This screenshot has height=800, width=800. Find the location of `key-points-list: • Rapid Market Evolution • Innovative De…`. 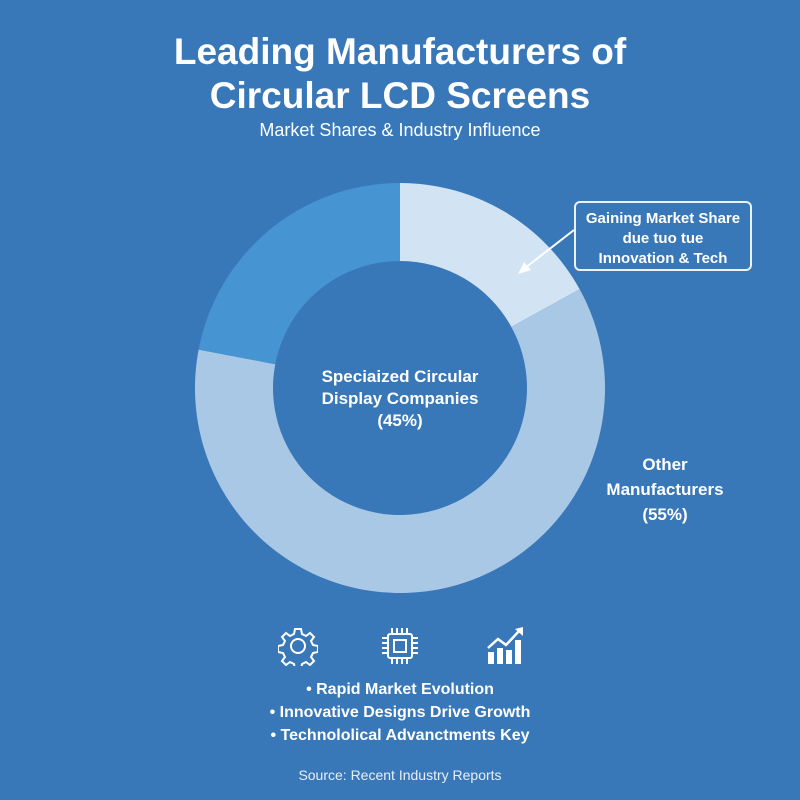

key-points-list: • Rapid Market Evolution • Innovative De… is located at coordinates (400, 712).